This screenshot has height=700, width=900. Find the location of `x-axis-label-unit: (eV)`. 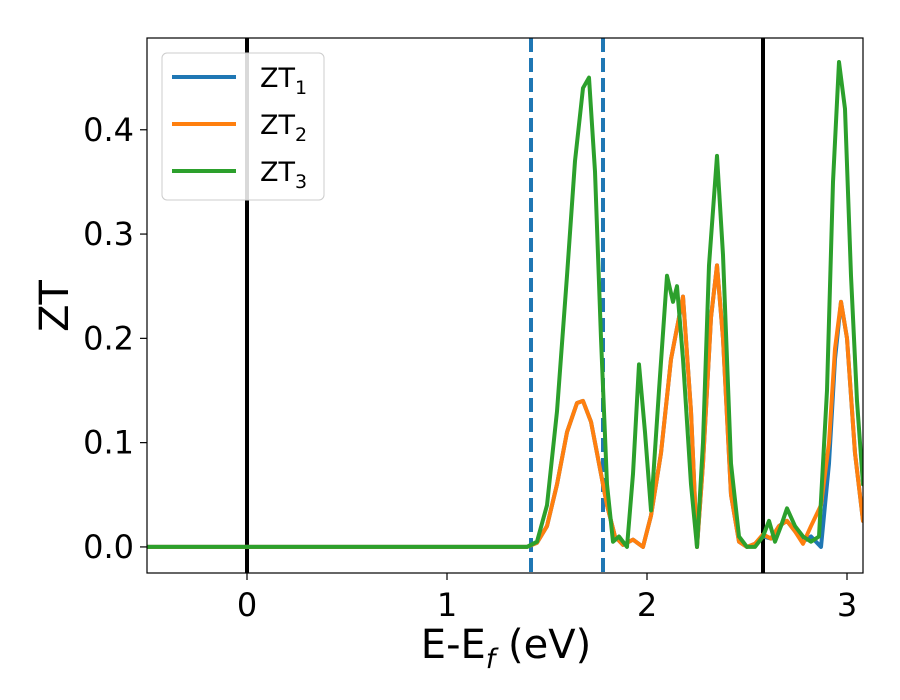

x-axis-label-unit: (eV) is located at coordinates (543, 645).